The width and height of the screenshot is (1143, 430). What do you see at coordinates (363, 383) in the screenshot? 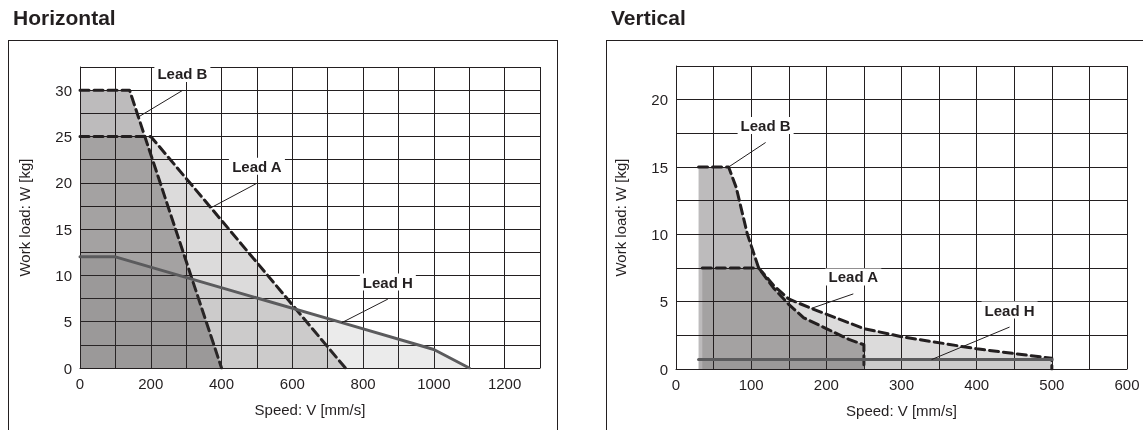
I see `x-tick-label: 800` at bounding box center [363, 383].